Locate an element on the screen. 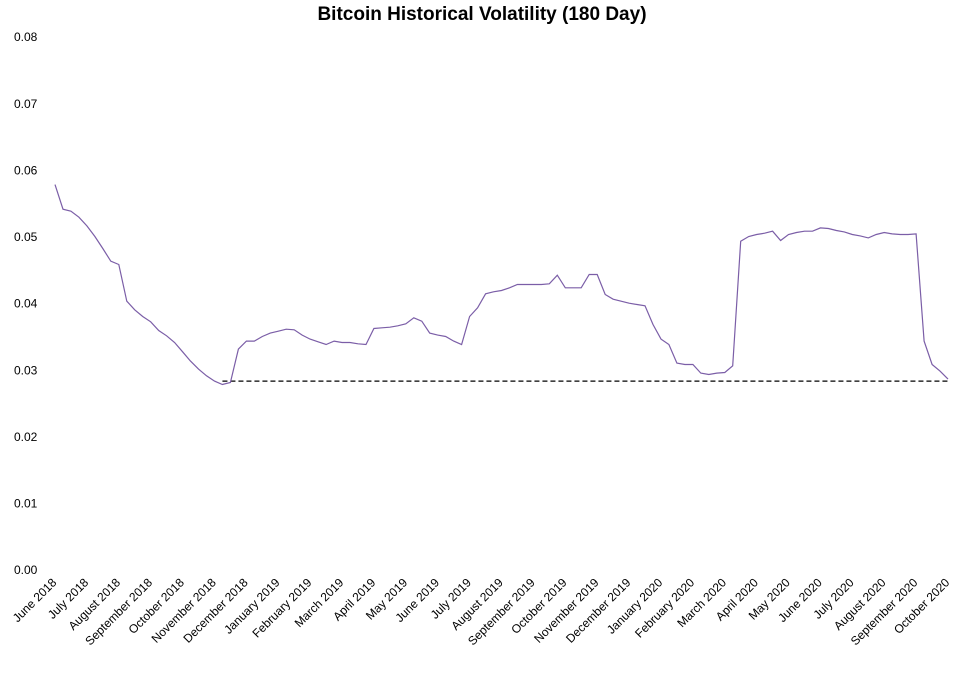 The height and width of the screenshot is (678, 977). y-tick-label: 0.08 is located at coordinates (26, 37).